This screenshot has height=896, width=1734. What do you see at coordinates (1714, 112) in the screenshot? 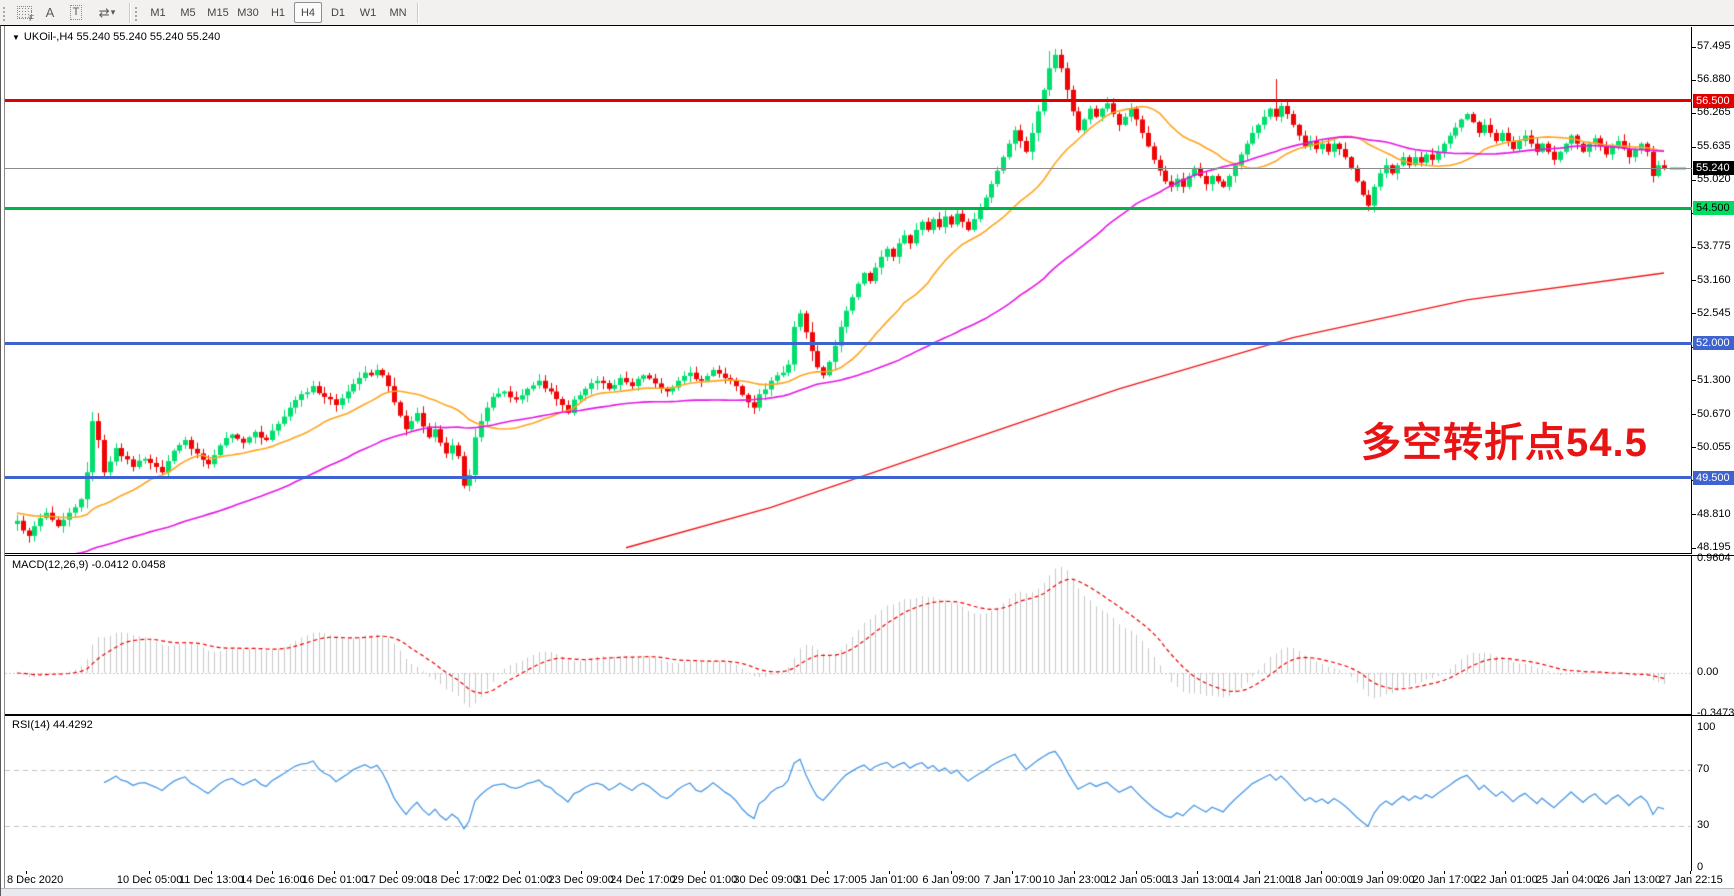
I see `price-axis-label: 56.265` at bounding box center [1714, 112].